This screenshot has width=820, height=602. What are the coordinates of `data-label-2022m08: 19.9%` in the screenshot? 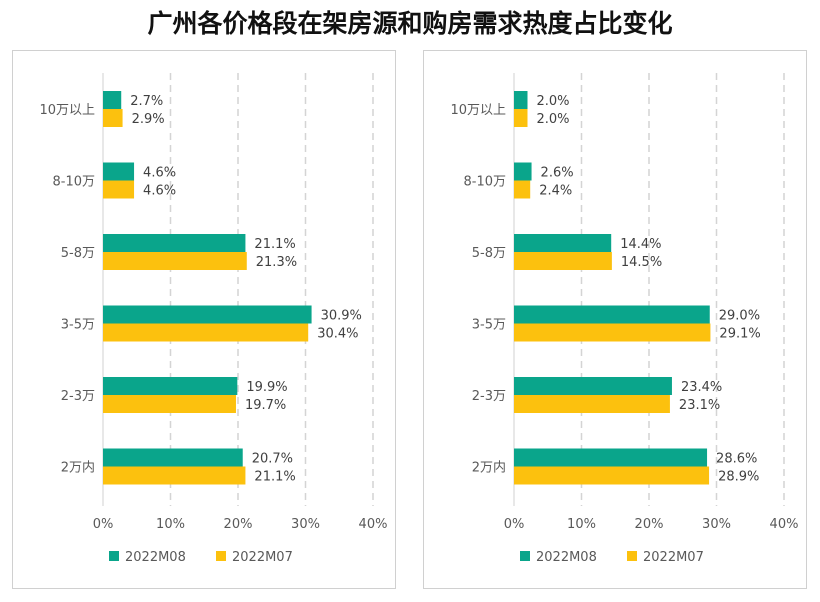 It's located at (266, 387).